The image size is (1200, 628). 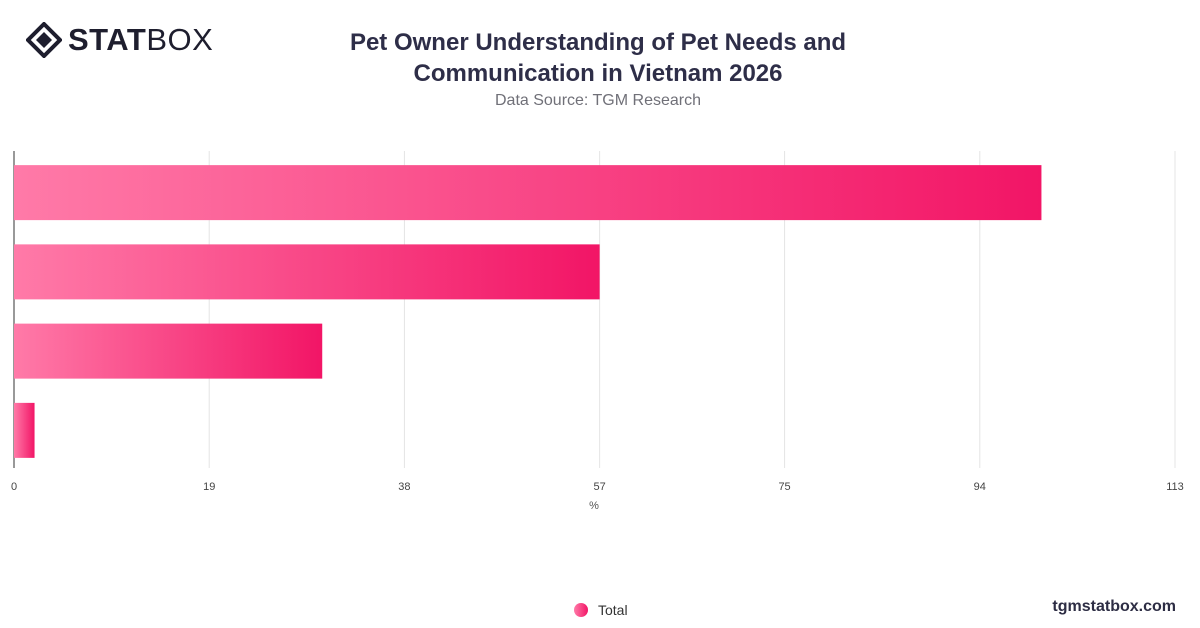 What do you see at coordinates (180, 39) in the screenshot?
I see `logo-text-light: BOX` at bounding box center [180, 39].